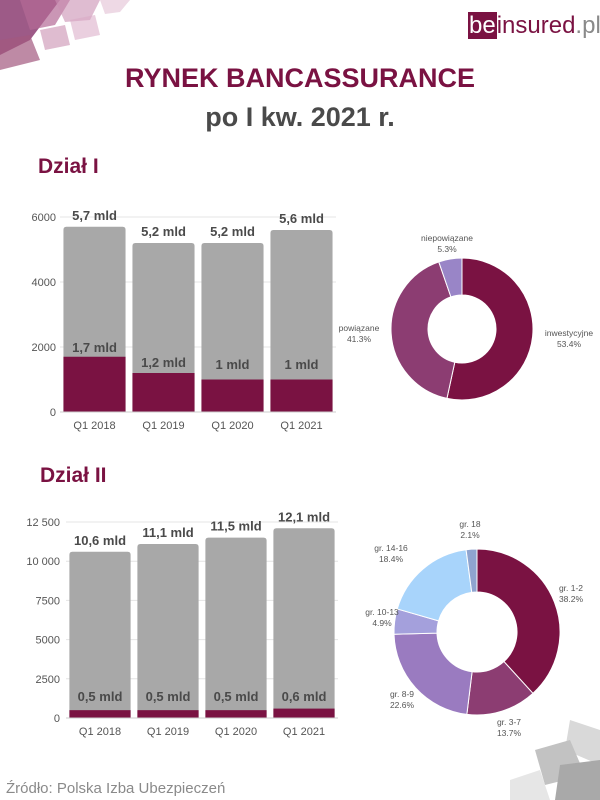 The image size is (600, 800). Describe the element at coordinates (391, 548) in the screenshot. I see `slice-label: gr. 14-16` at that location.